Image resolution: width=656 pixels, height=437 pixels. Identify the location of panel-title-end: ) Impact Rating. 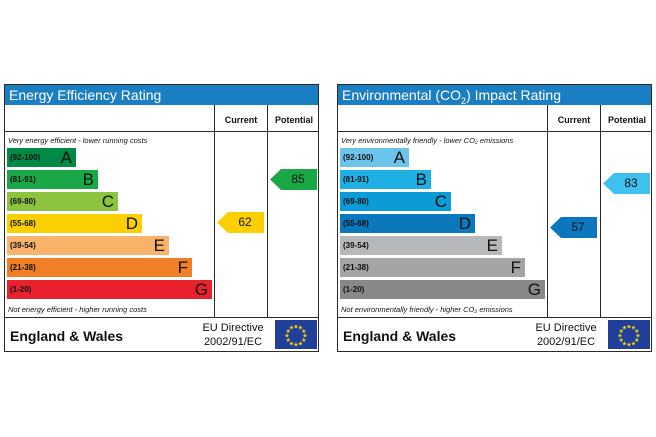
(513, 95).